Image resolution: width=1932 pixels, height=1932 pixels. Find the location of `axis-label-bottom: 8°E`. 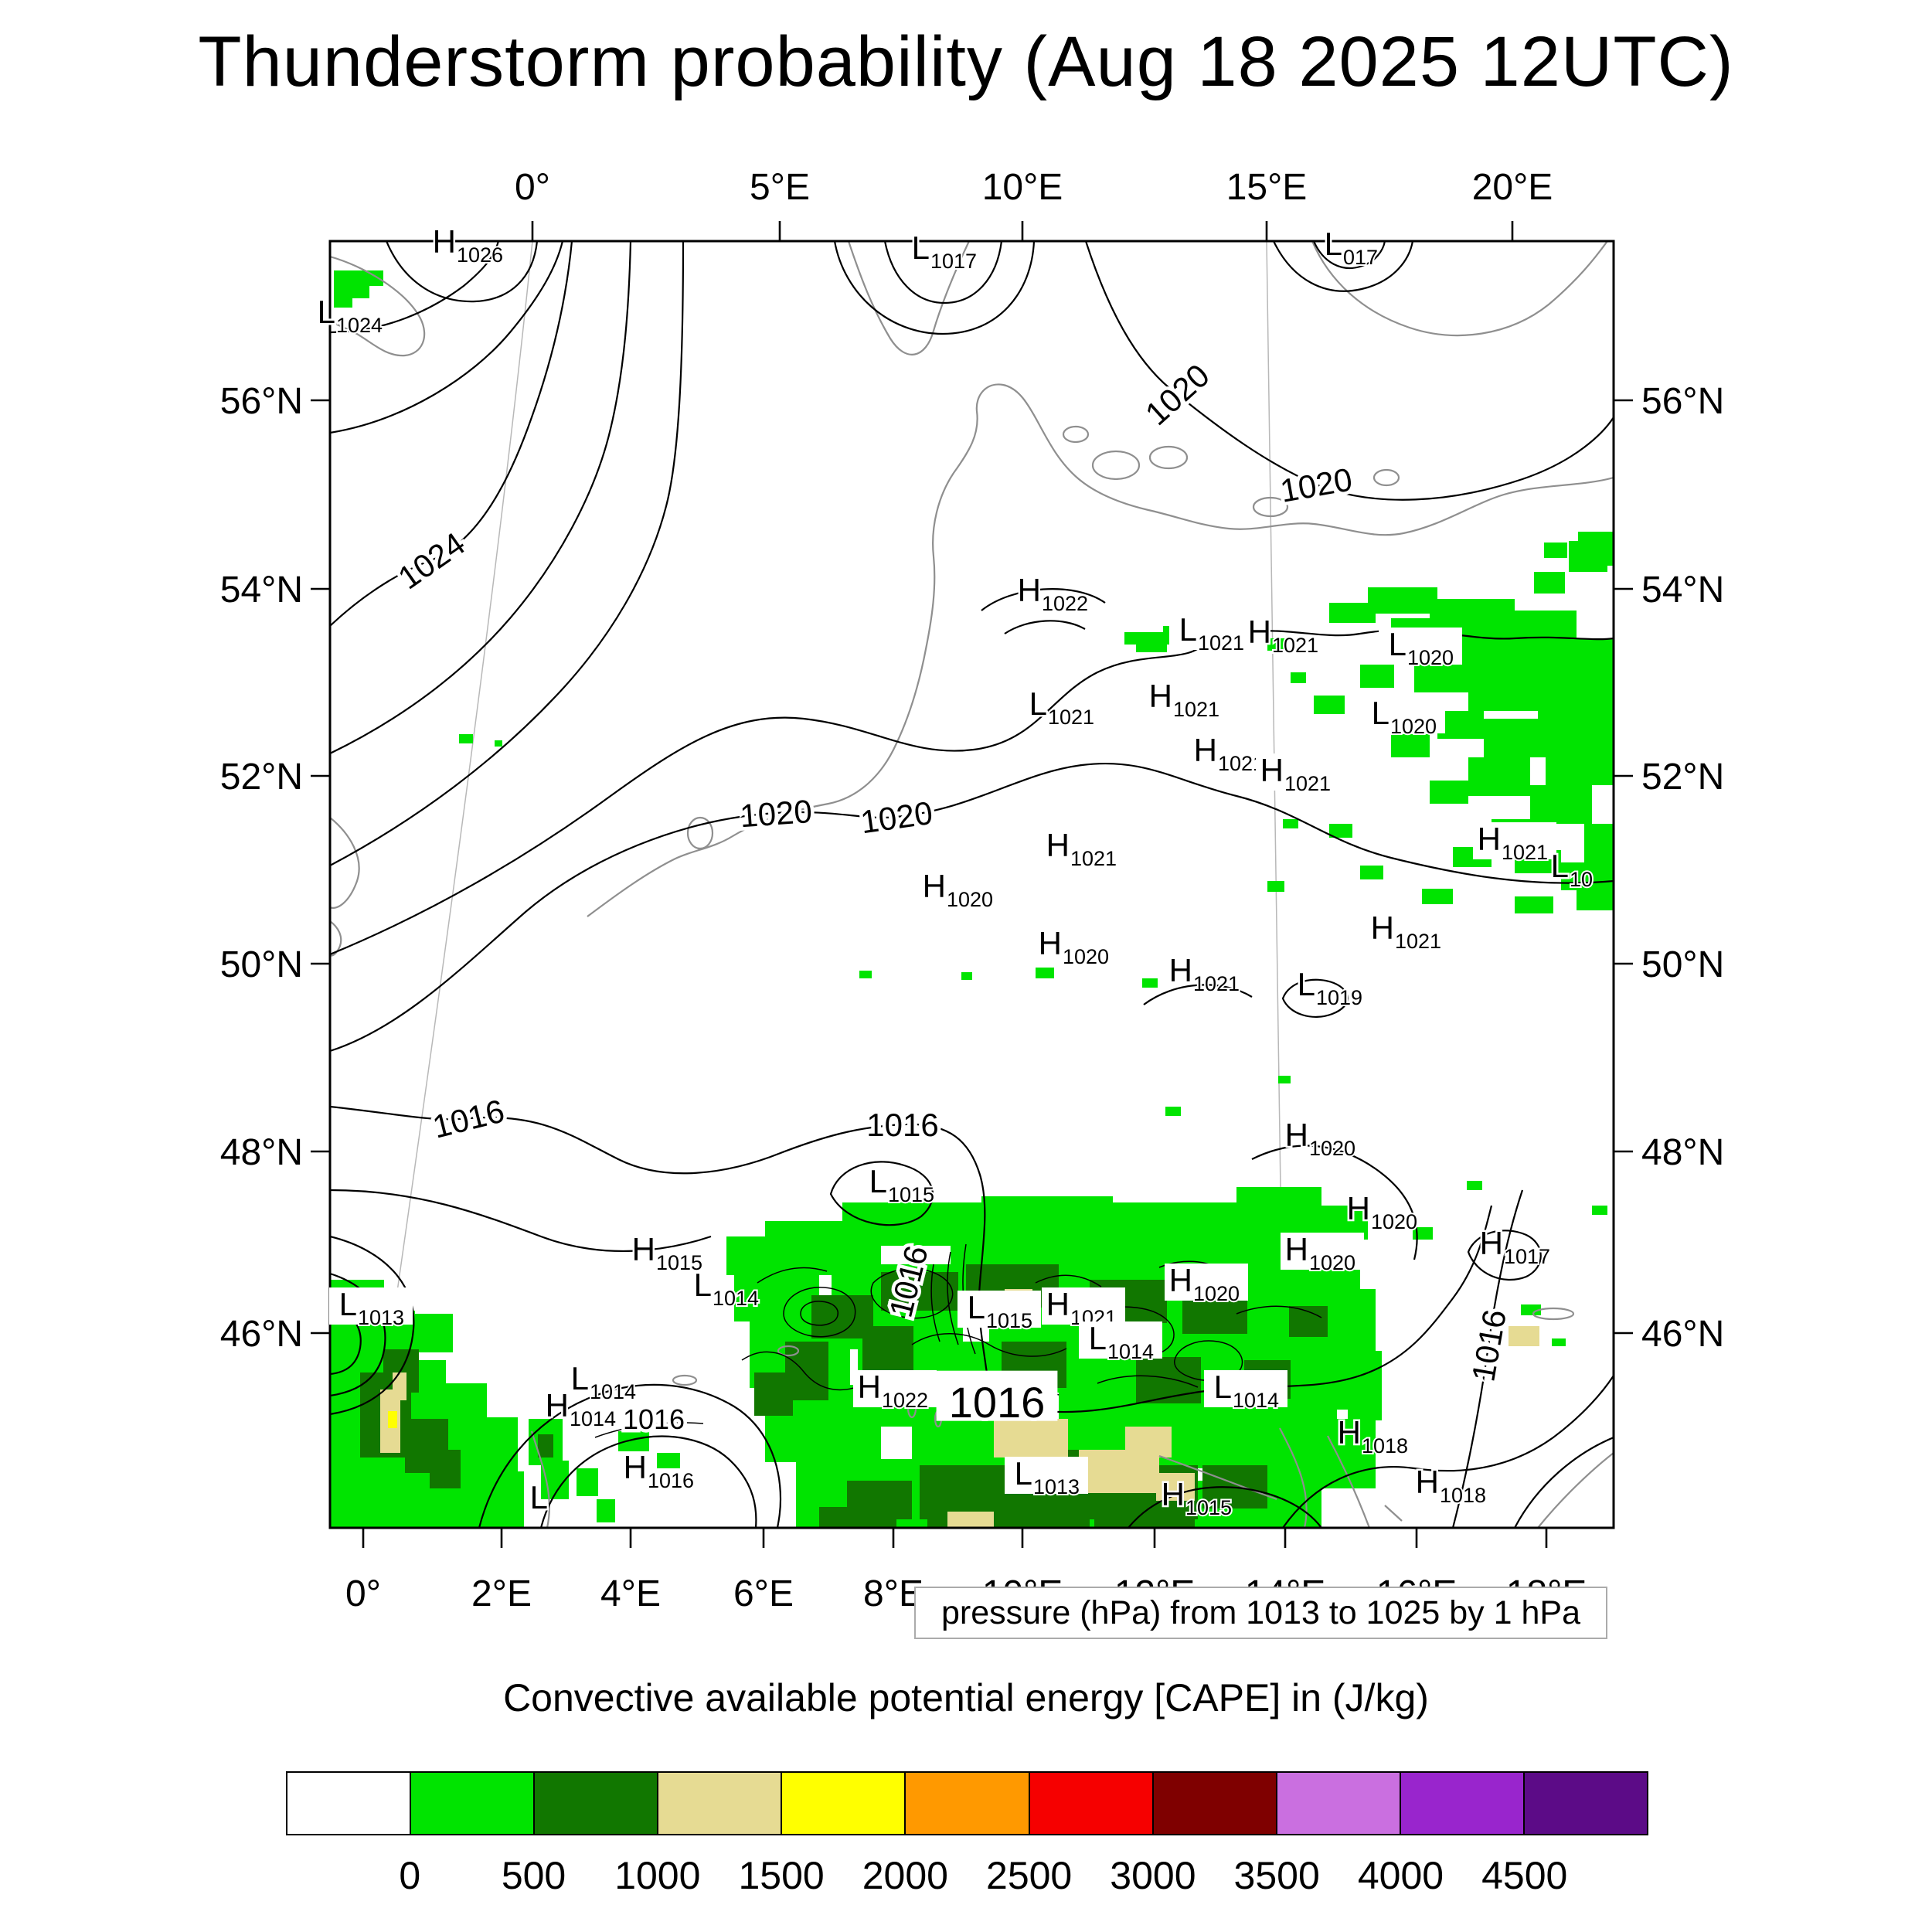

axis-label-bottom: 8°E is located at coordinates (893, 1594).